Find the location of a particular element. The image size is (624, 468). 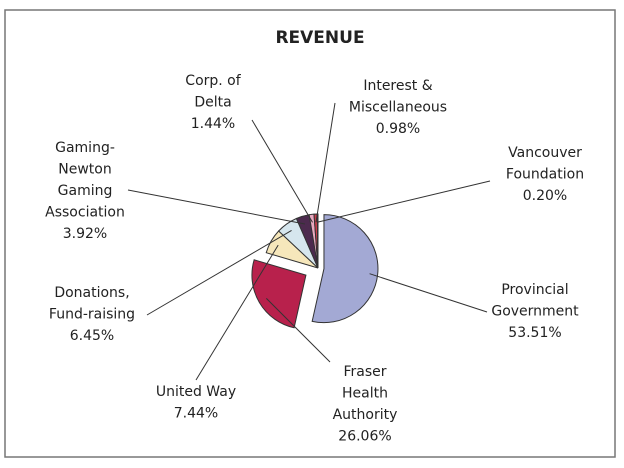

slice-value-label: 7.44% is located at coordinates (196, 414).